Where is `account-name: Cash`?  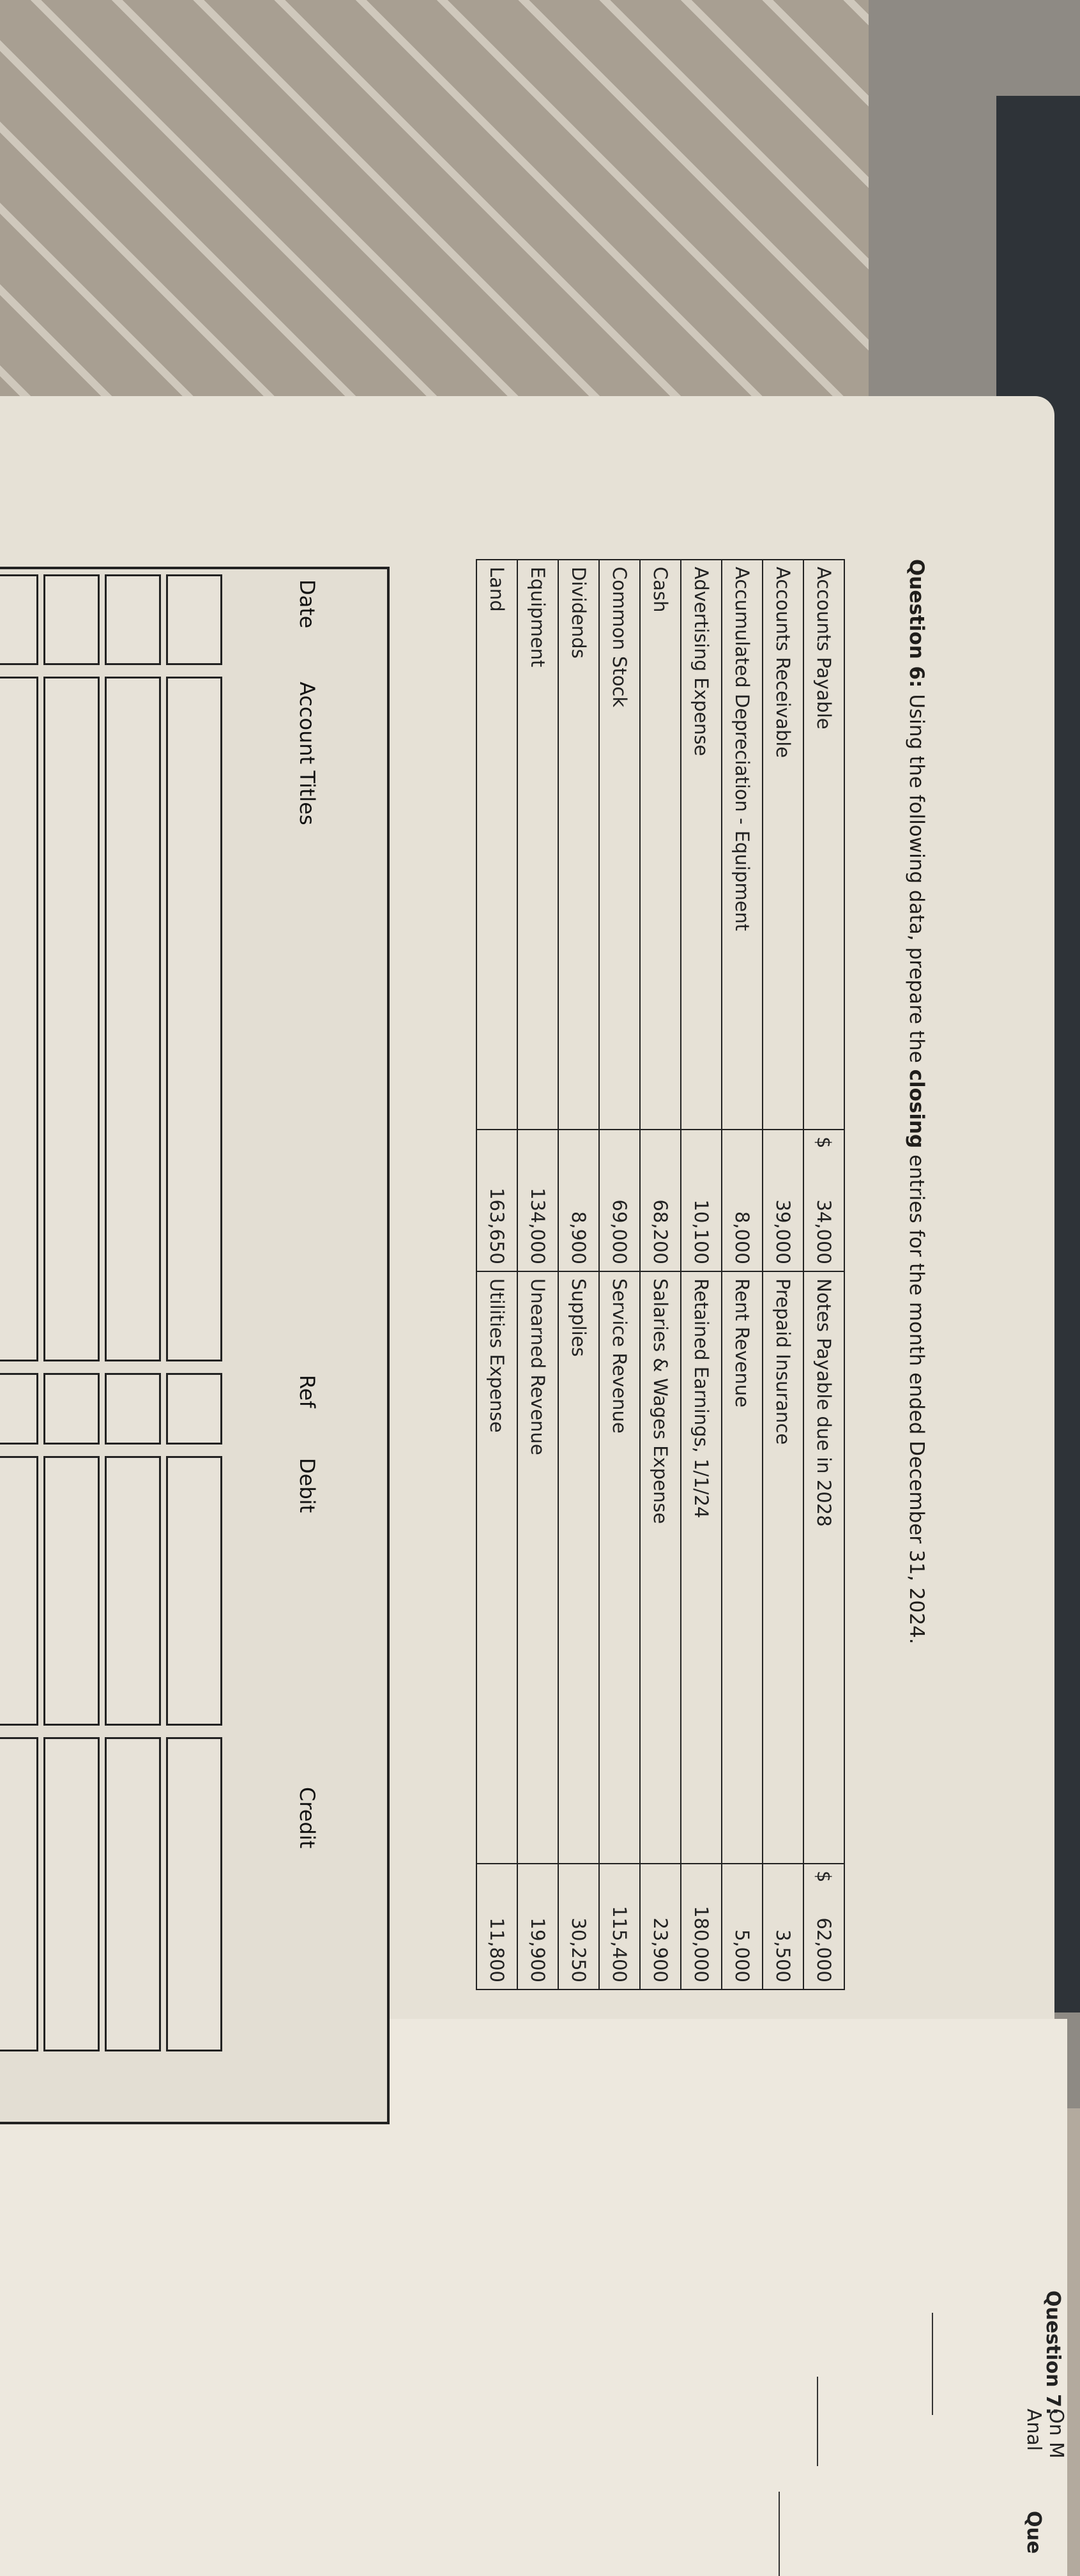
account-name: Cash is located at coordinates (660, 845).